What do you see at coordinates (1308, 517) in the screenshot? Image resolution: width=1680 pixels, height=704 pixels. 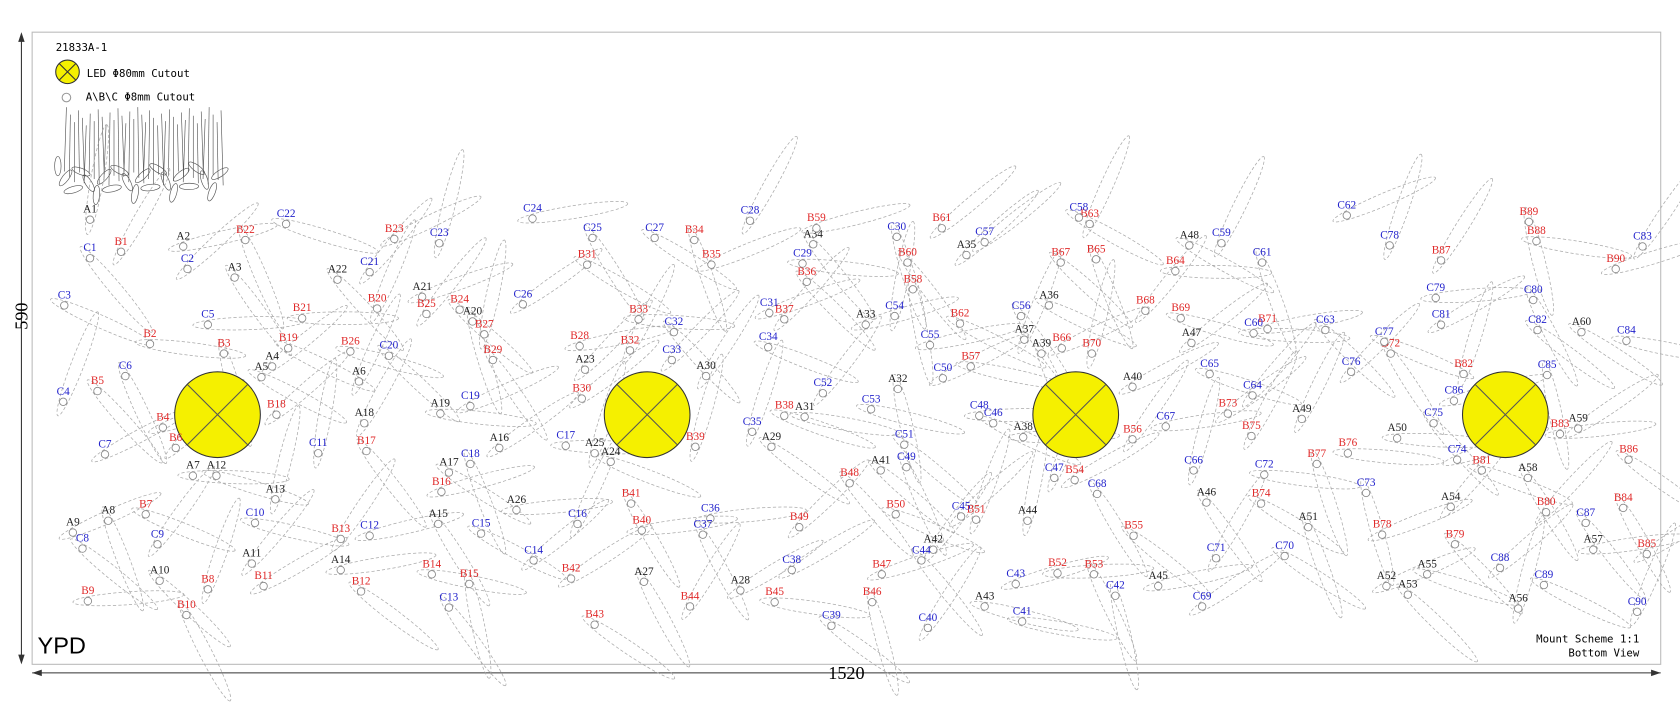 I see `hole-label: A51` at bounding box center [1308, 517].